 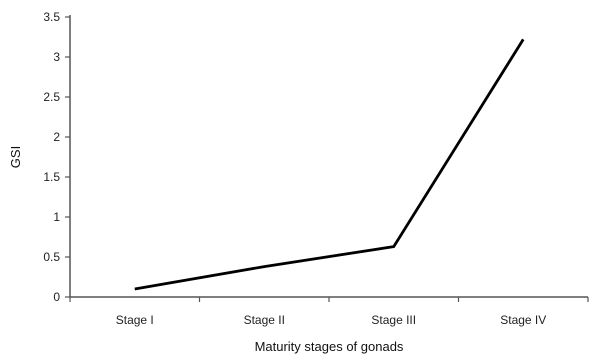 I want to click on y-axis-label: GSI, so click(x=15, y=157).